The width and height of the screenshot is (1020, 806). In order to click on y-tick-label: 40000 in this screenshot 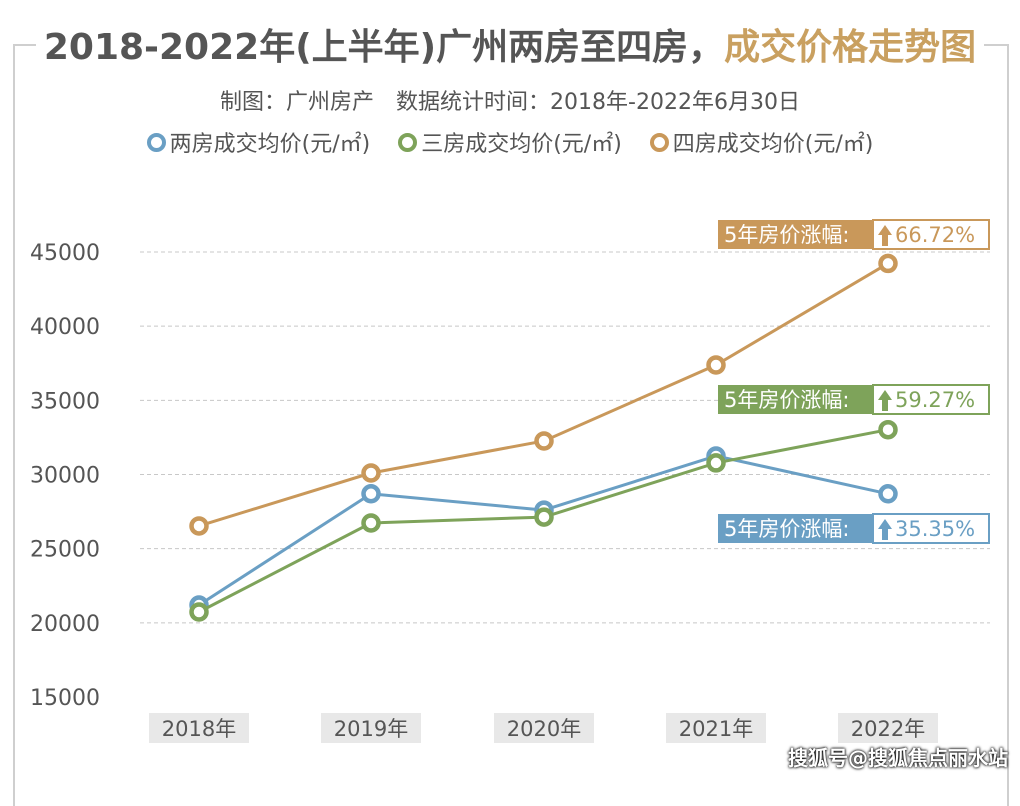, I will do `click(65, 327)`.